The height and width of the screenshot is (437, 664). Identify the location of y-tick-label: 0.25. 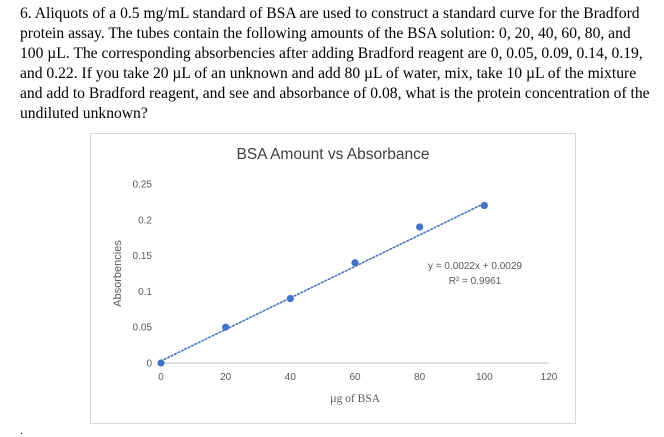
(143, 185).